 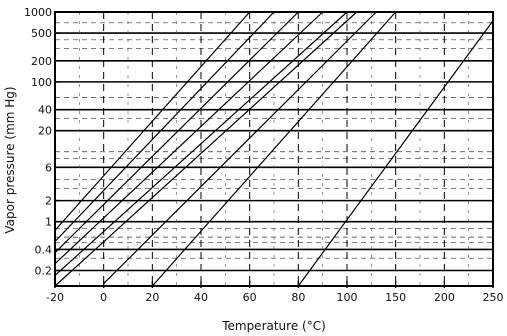 I want to click on y-tick-label: 2, so click(x=48, y=201).